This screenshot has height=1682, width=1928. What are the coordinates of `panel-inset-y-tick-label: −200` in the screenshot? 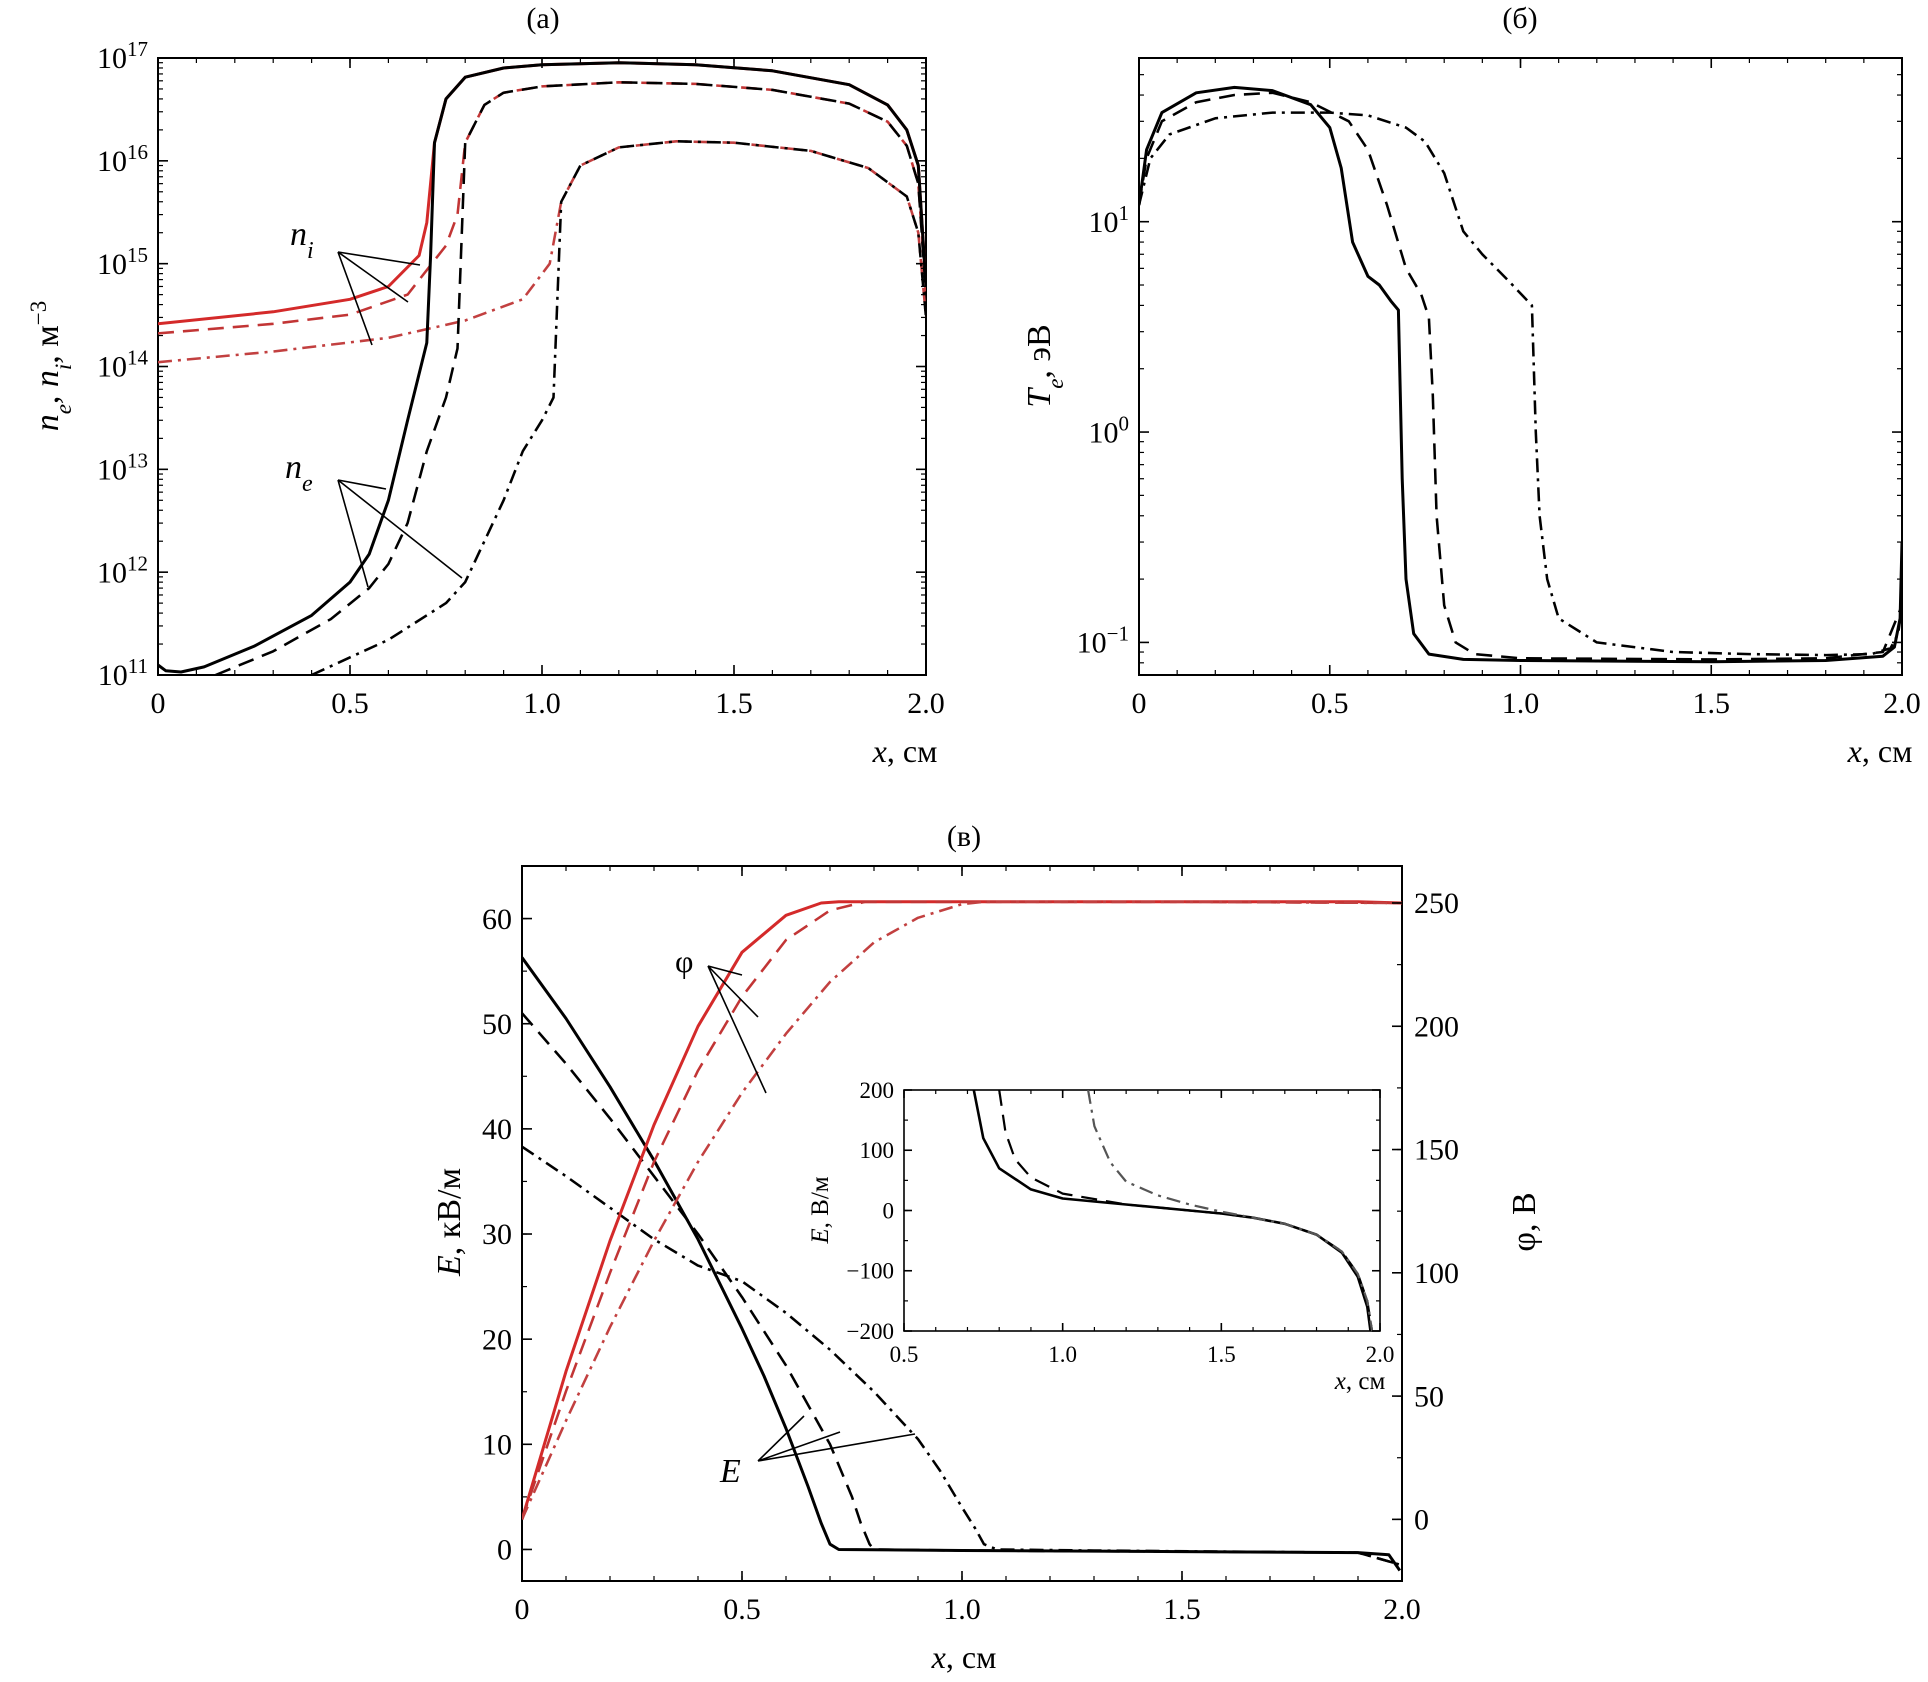 It's located at (870, 1331).